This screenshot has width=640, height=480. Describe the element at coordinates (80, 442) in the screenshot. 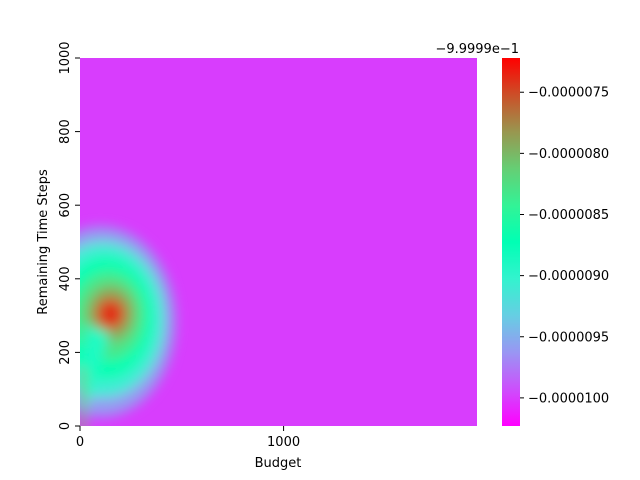

I see `x-tick-label: 0` at that location.